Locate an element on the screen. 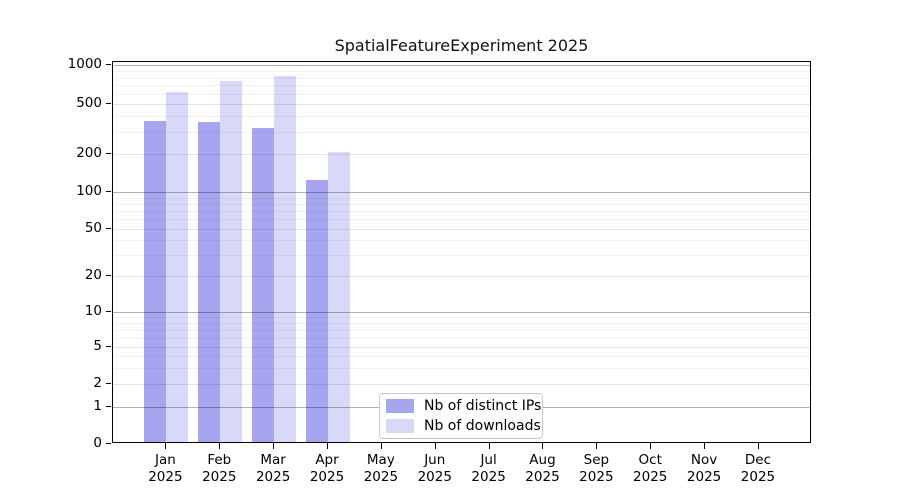 This screenshot has height=500, width=900. y-axis-tick-label: 1000 is located at coordinates (84, 64).